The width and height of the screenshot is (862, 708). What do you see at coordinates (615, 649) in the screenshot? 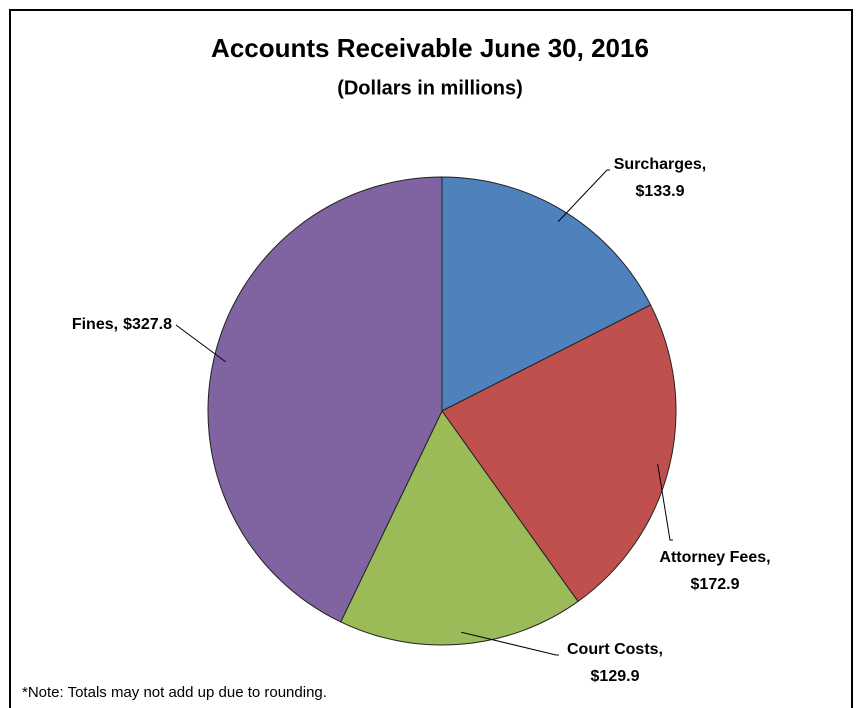
I see `slice-label: Court Costs,` at bounding box center [615, 649].